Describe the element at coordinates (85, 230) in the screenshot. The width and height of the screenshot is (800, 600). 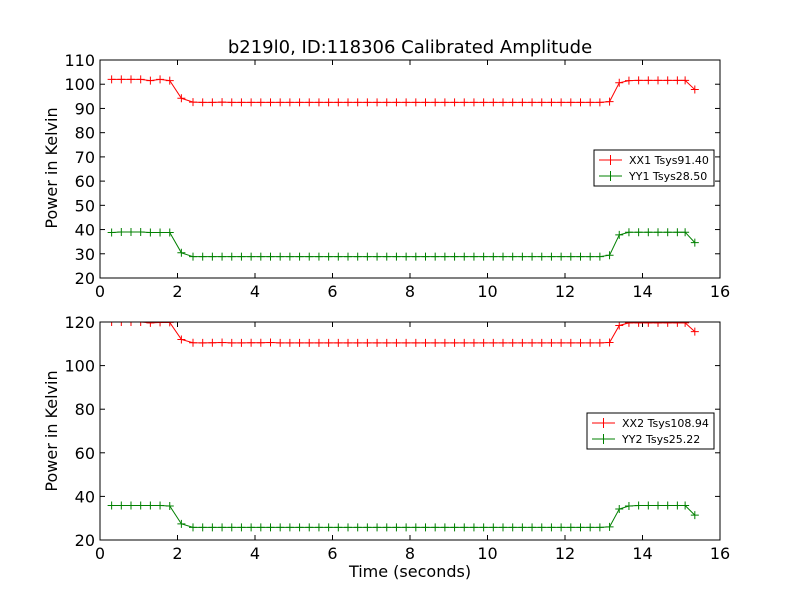
I see `top-ytick-label: 40` at that location.